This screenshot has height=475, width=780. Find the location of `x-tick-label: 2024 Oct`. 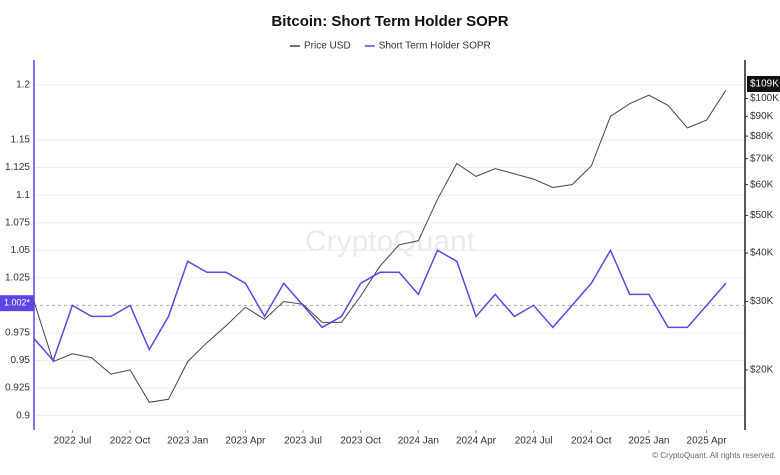

x-tick-label: 2024 Oct is located at coordinates (591, 441).